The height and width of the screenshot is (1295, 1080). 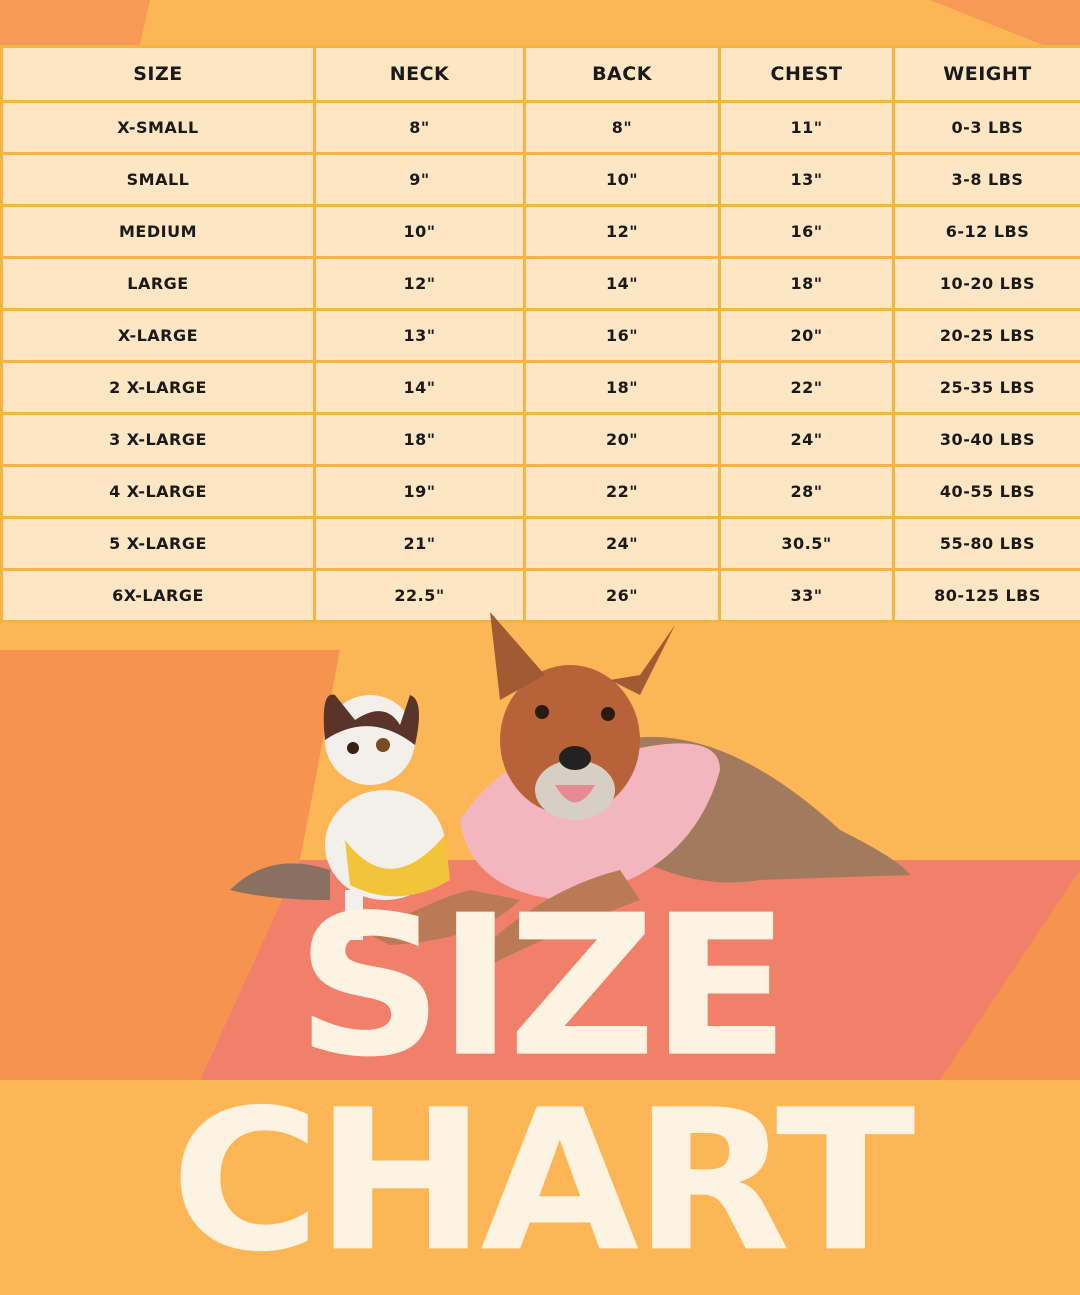 What do you see at coordinates (987, 492) in the screenshot?
I see `cell-weight: 40-55 LBS` at bounding box center [987, 492].